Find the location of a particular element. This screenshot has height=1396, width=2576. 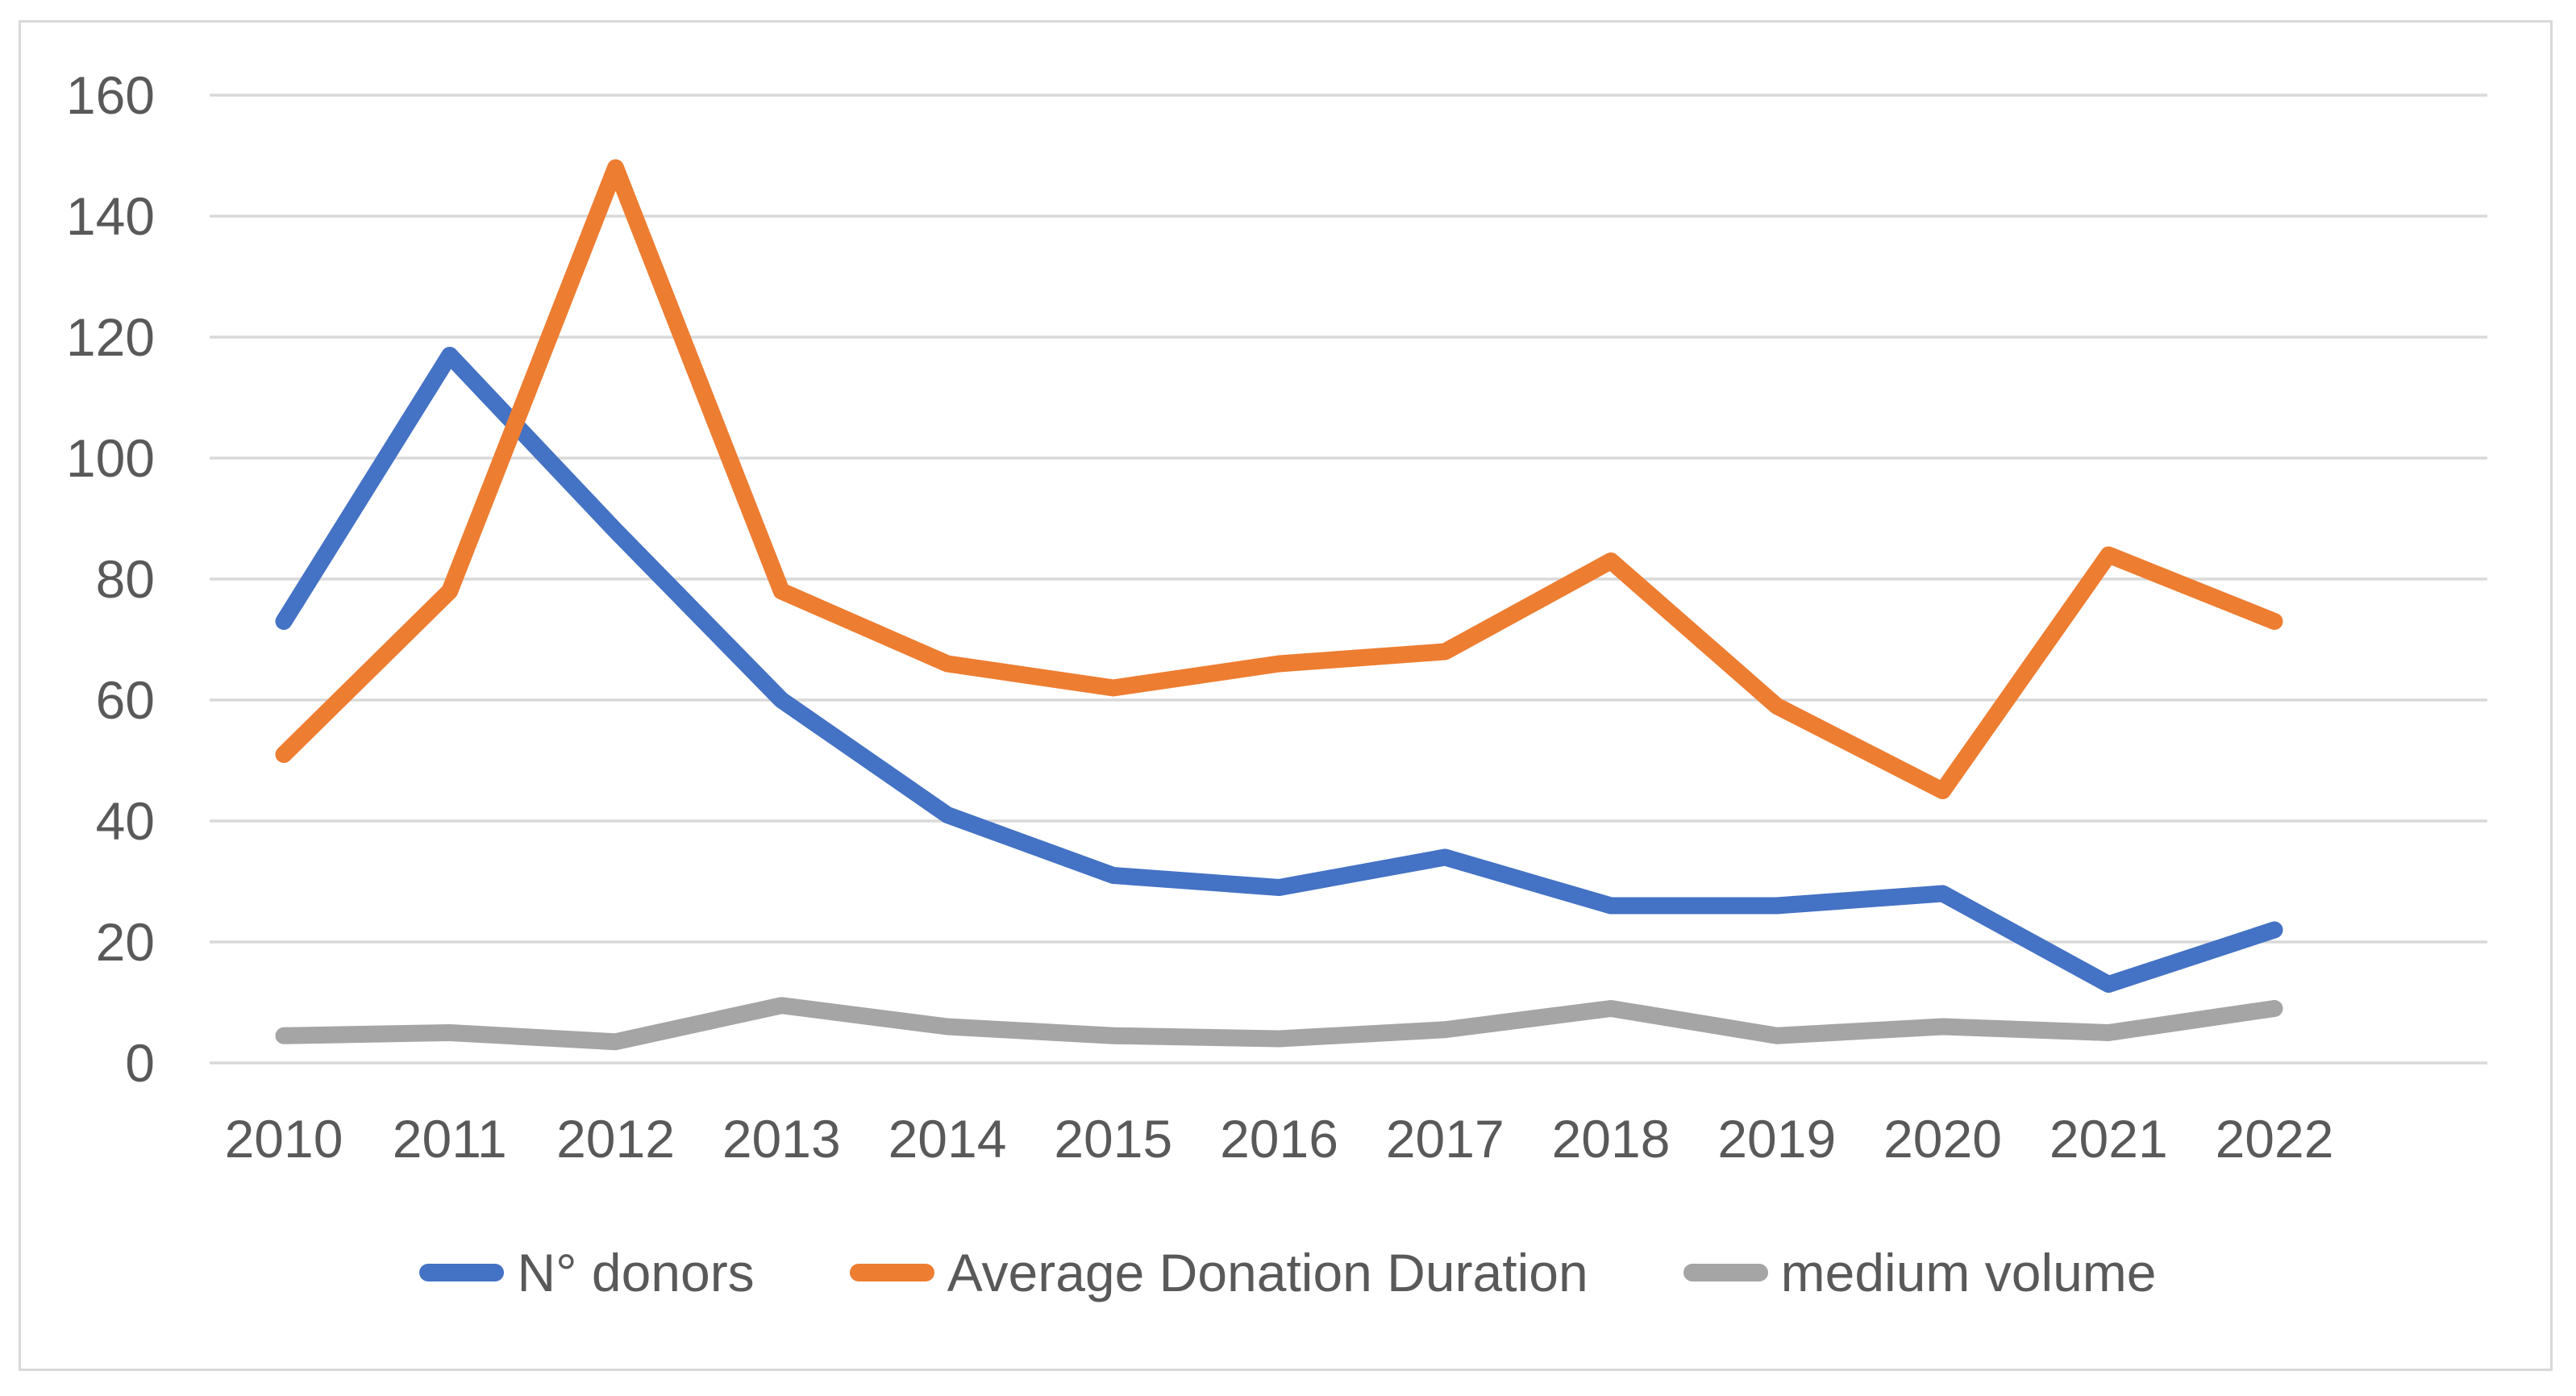

y-tick-label: 0 is located at coordinates (140, 1063).